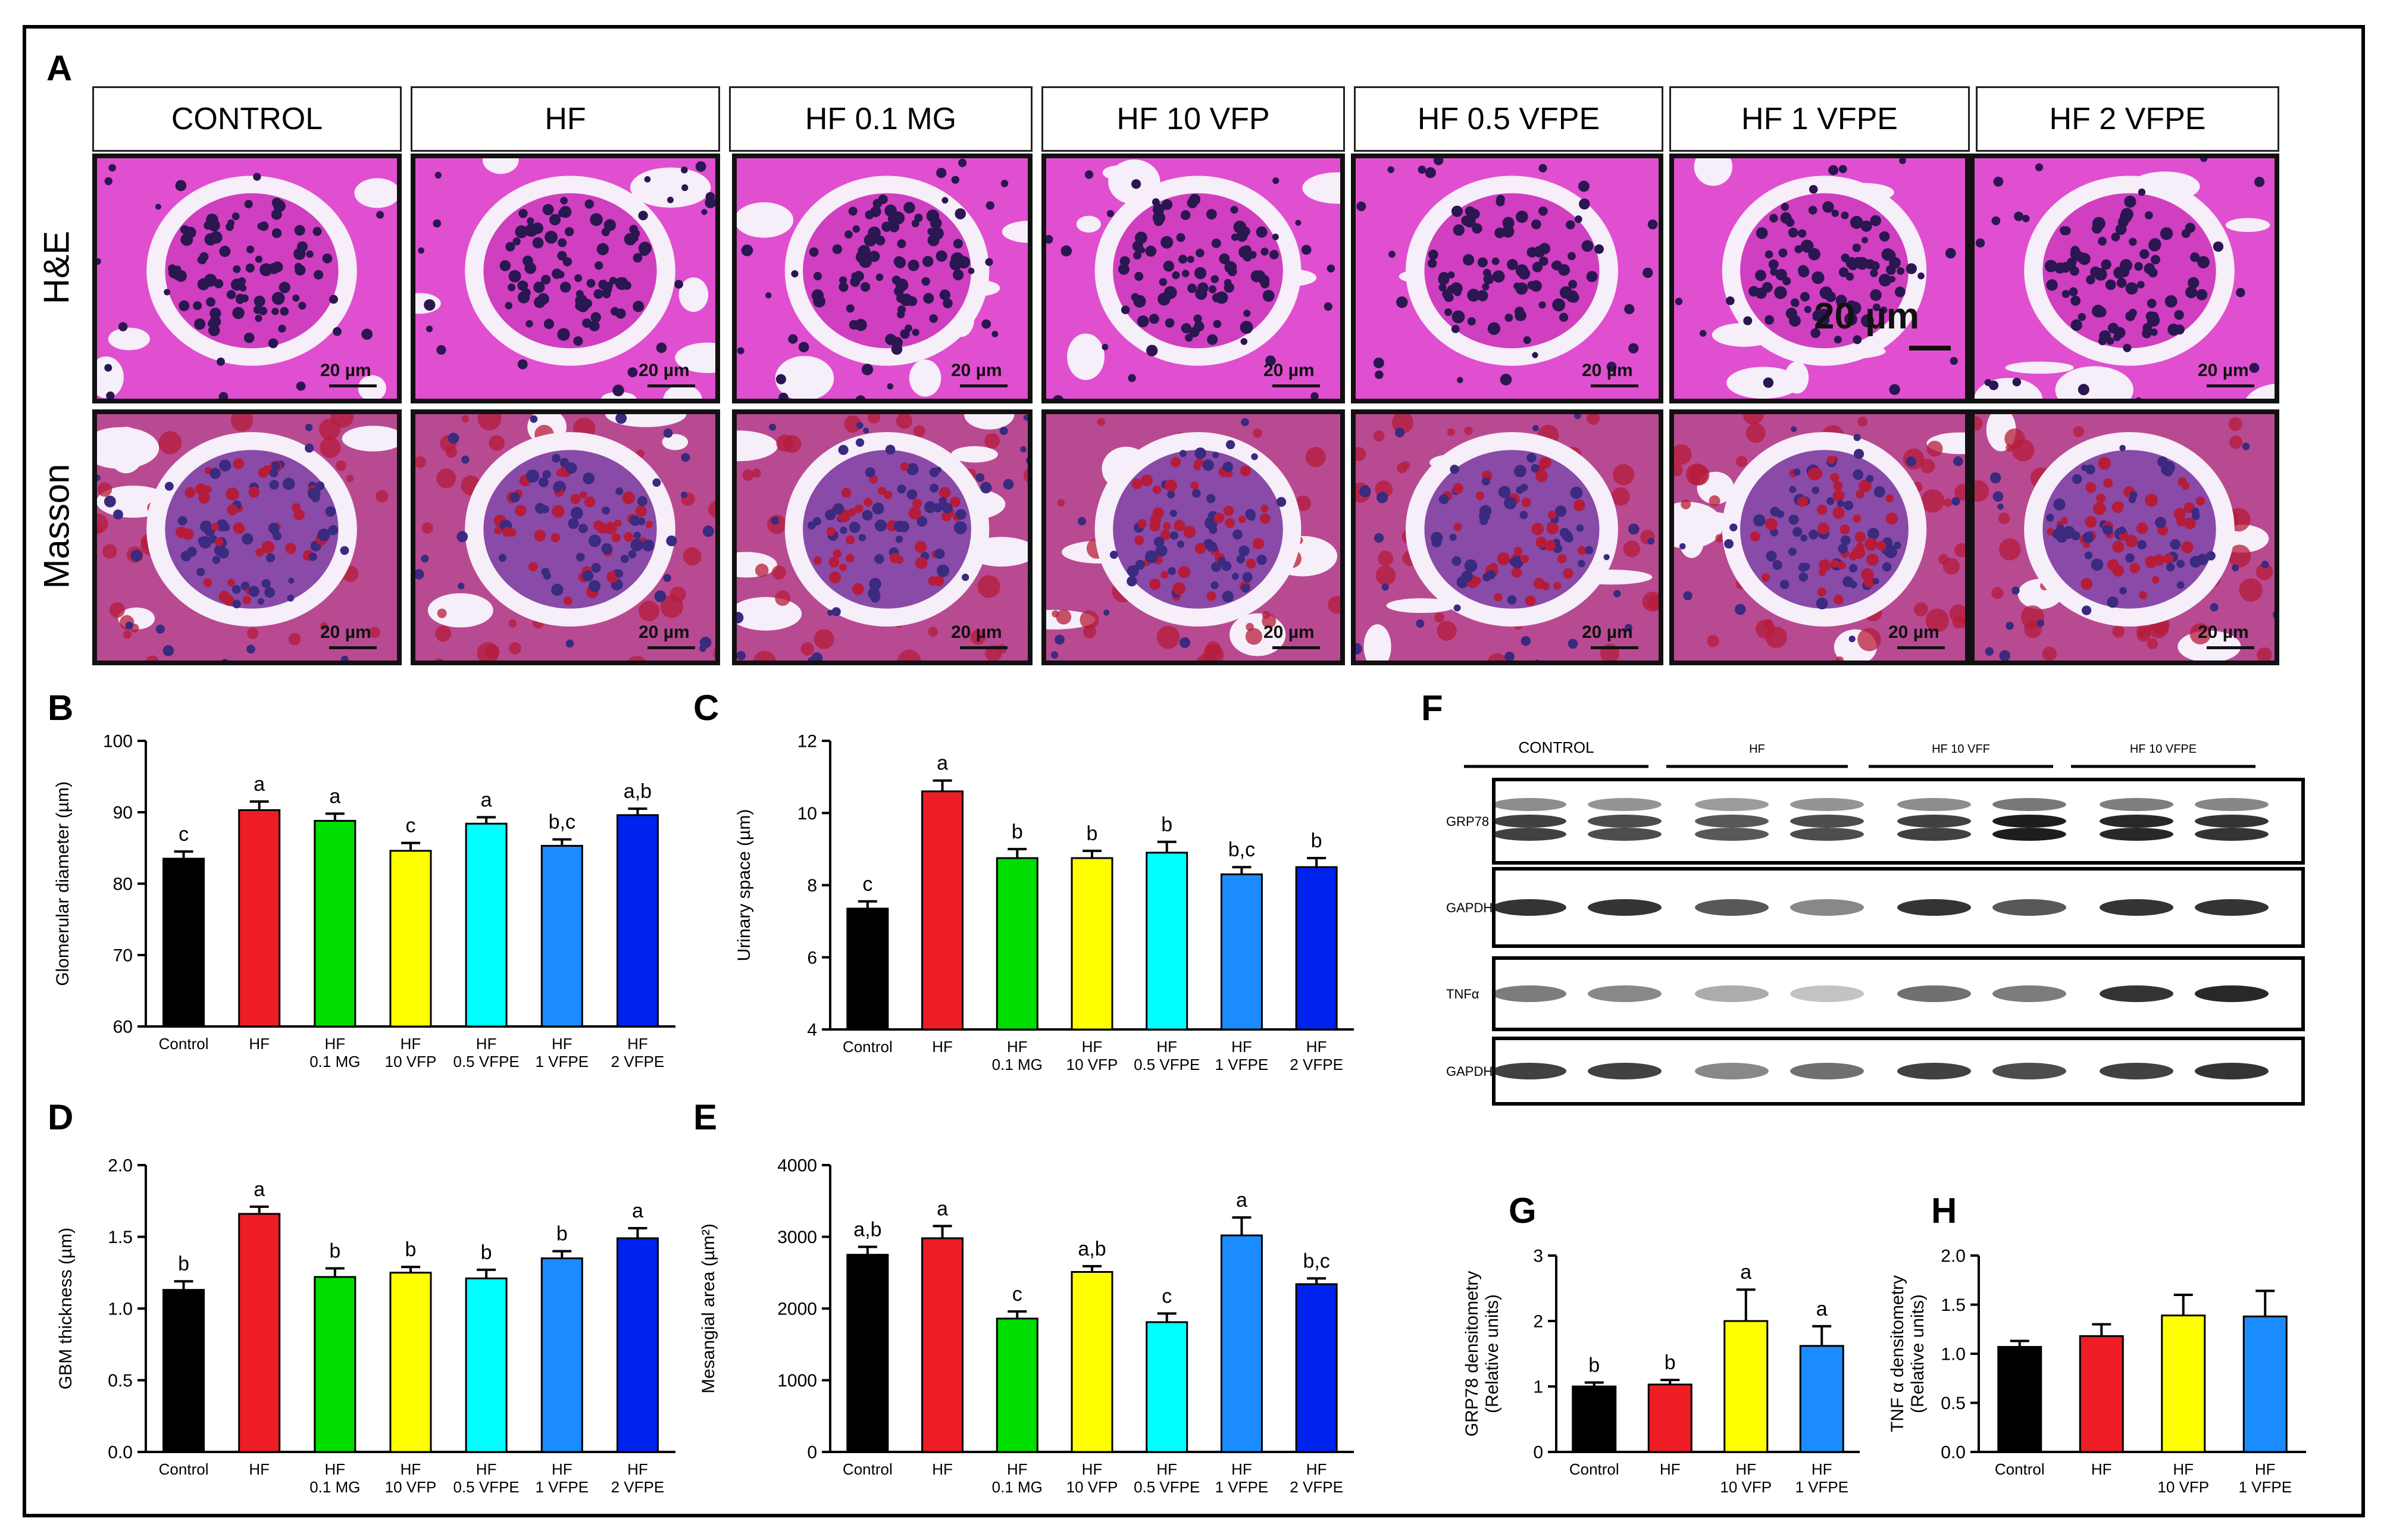 Image resolution: width=2387 pixels, height=1540 pixels. What do you see at coordinates (812, 1031) in the screenshot?
I see `y-tick-label: 4` at bounding box center [812, 1031].